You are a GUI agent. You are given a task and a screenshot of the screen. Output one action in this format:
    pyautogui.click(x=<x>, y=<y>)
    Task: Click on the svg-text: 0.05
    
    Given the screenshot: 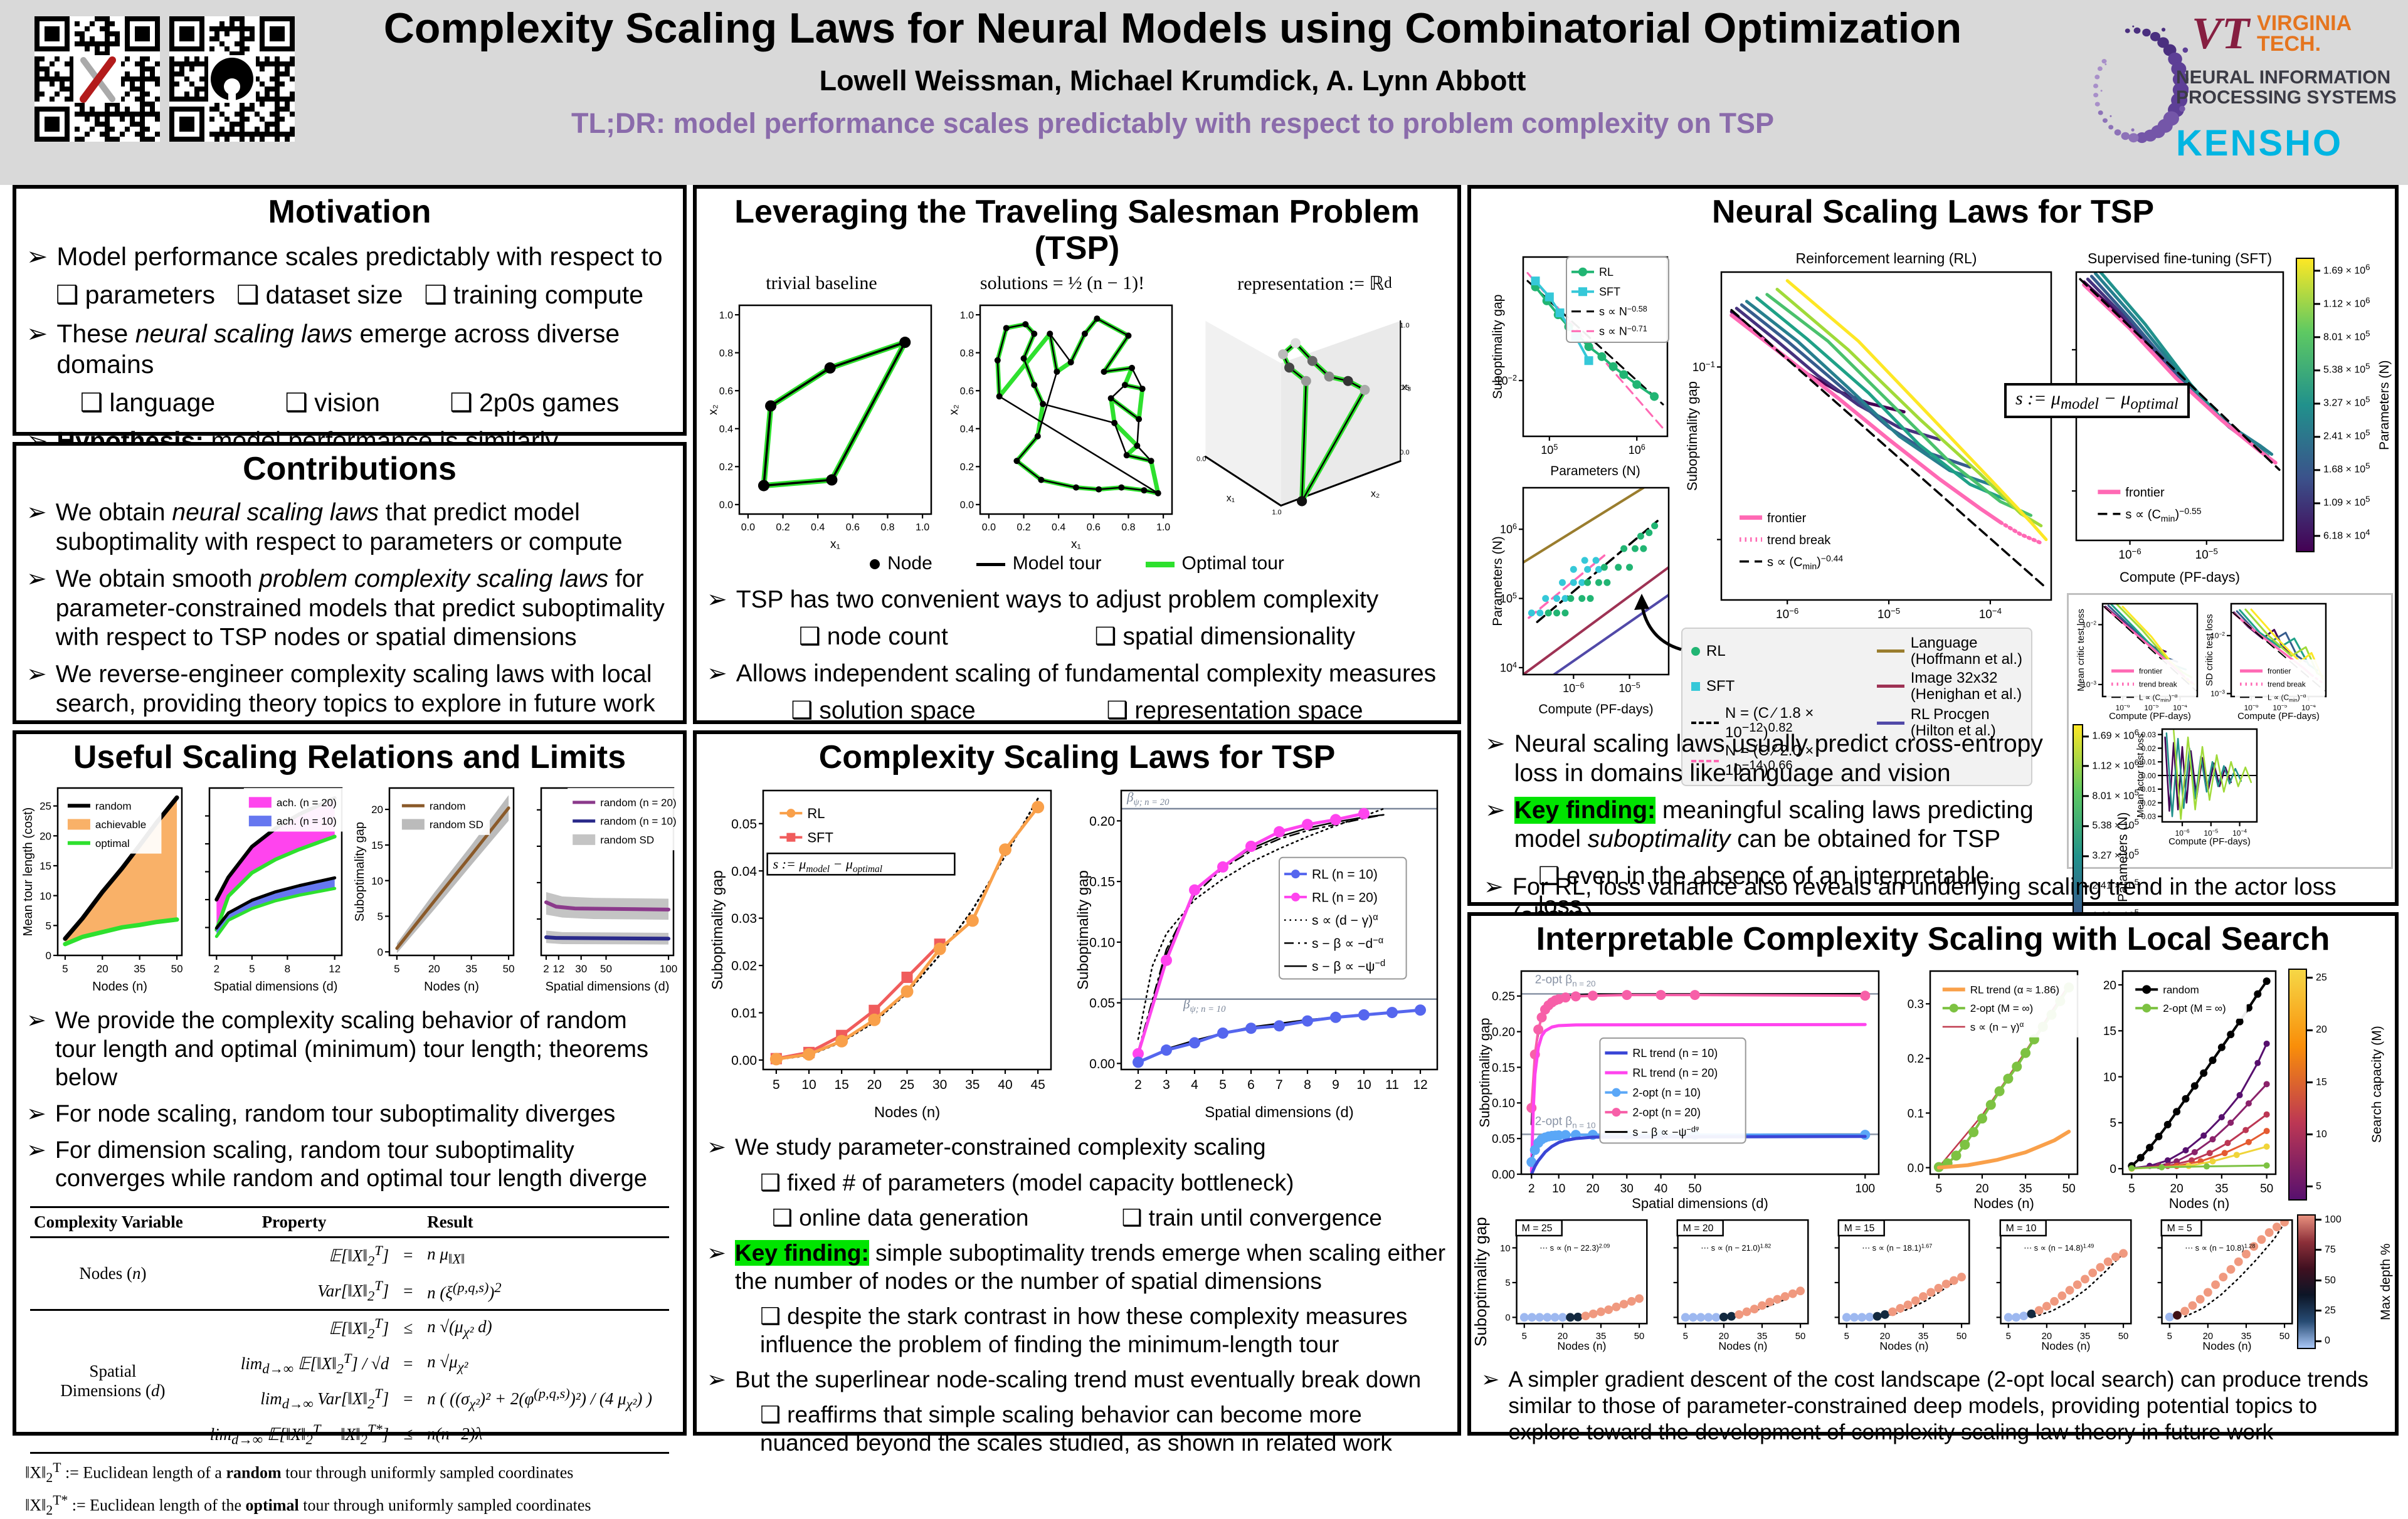 What is the action you would take?
    pyautogui.click(x=744, y=825)
    